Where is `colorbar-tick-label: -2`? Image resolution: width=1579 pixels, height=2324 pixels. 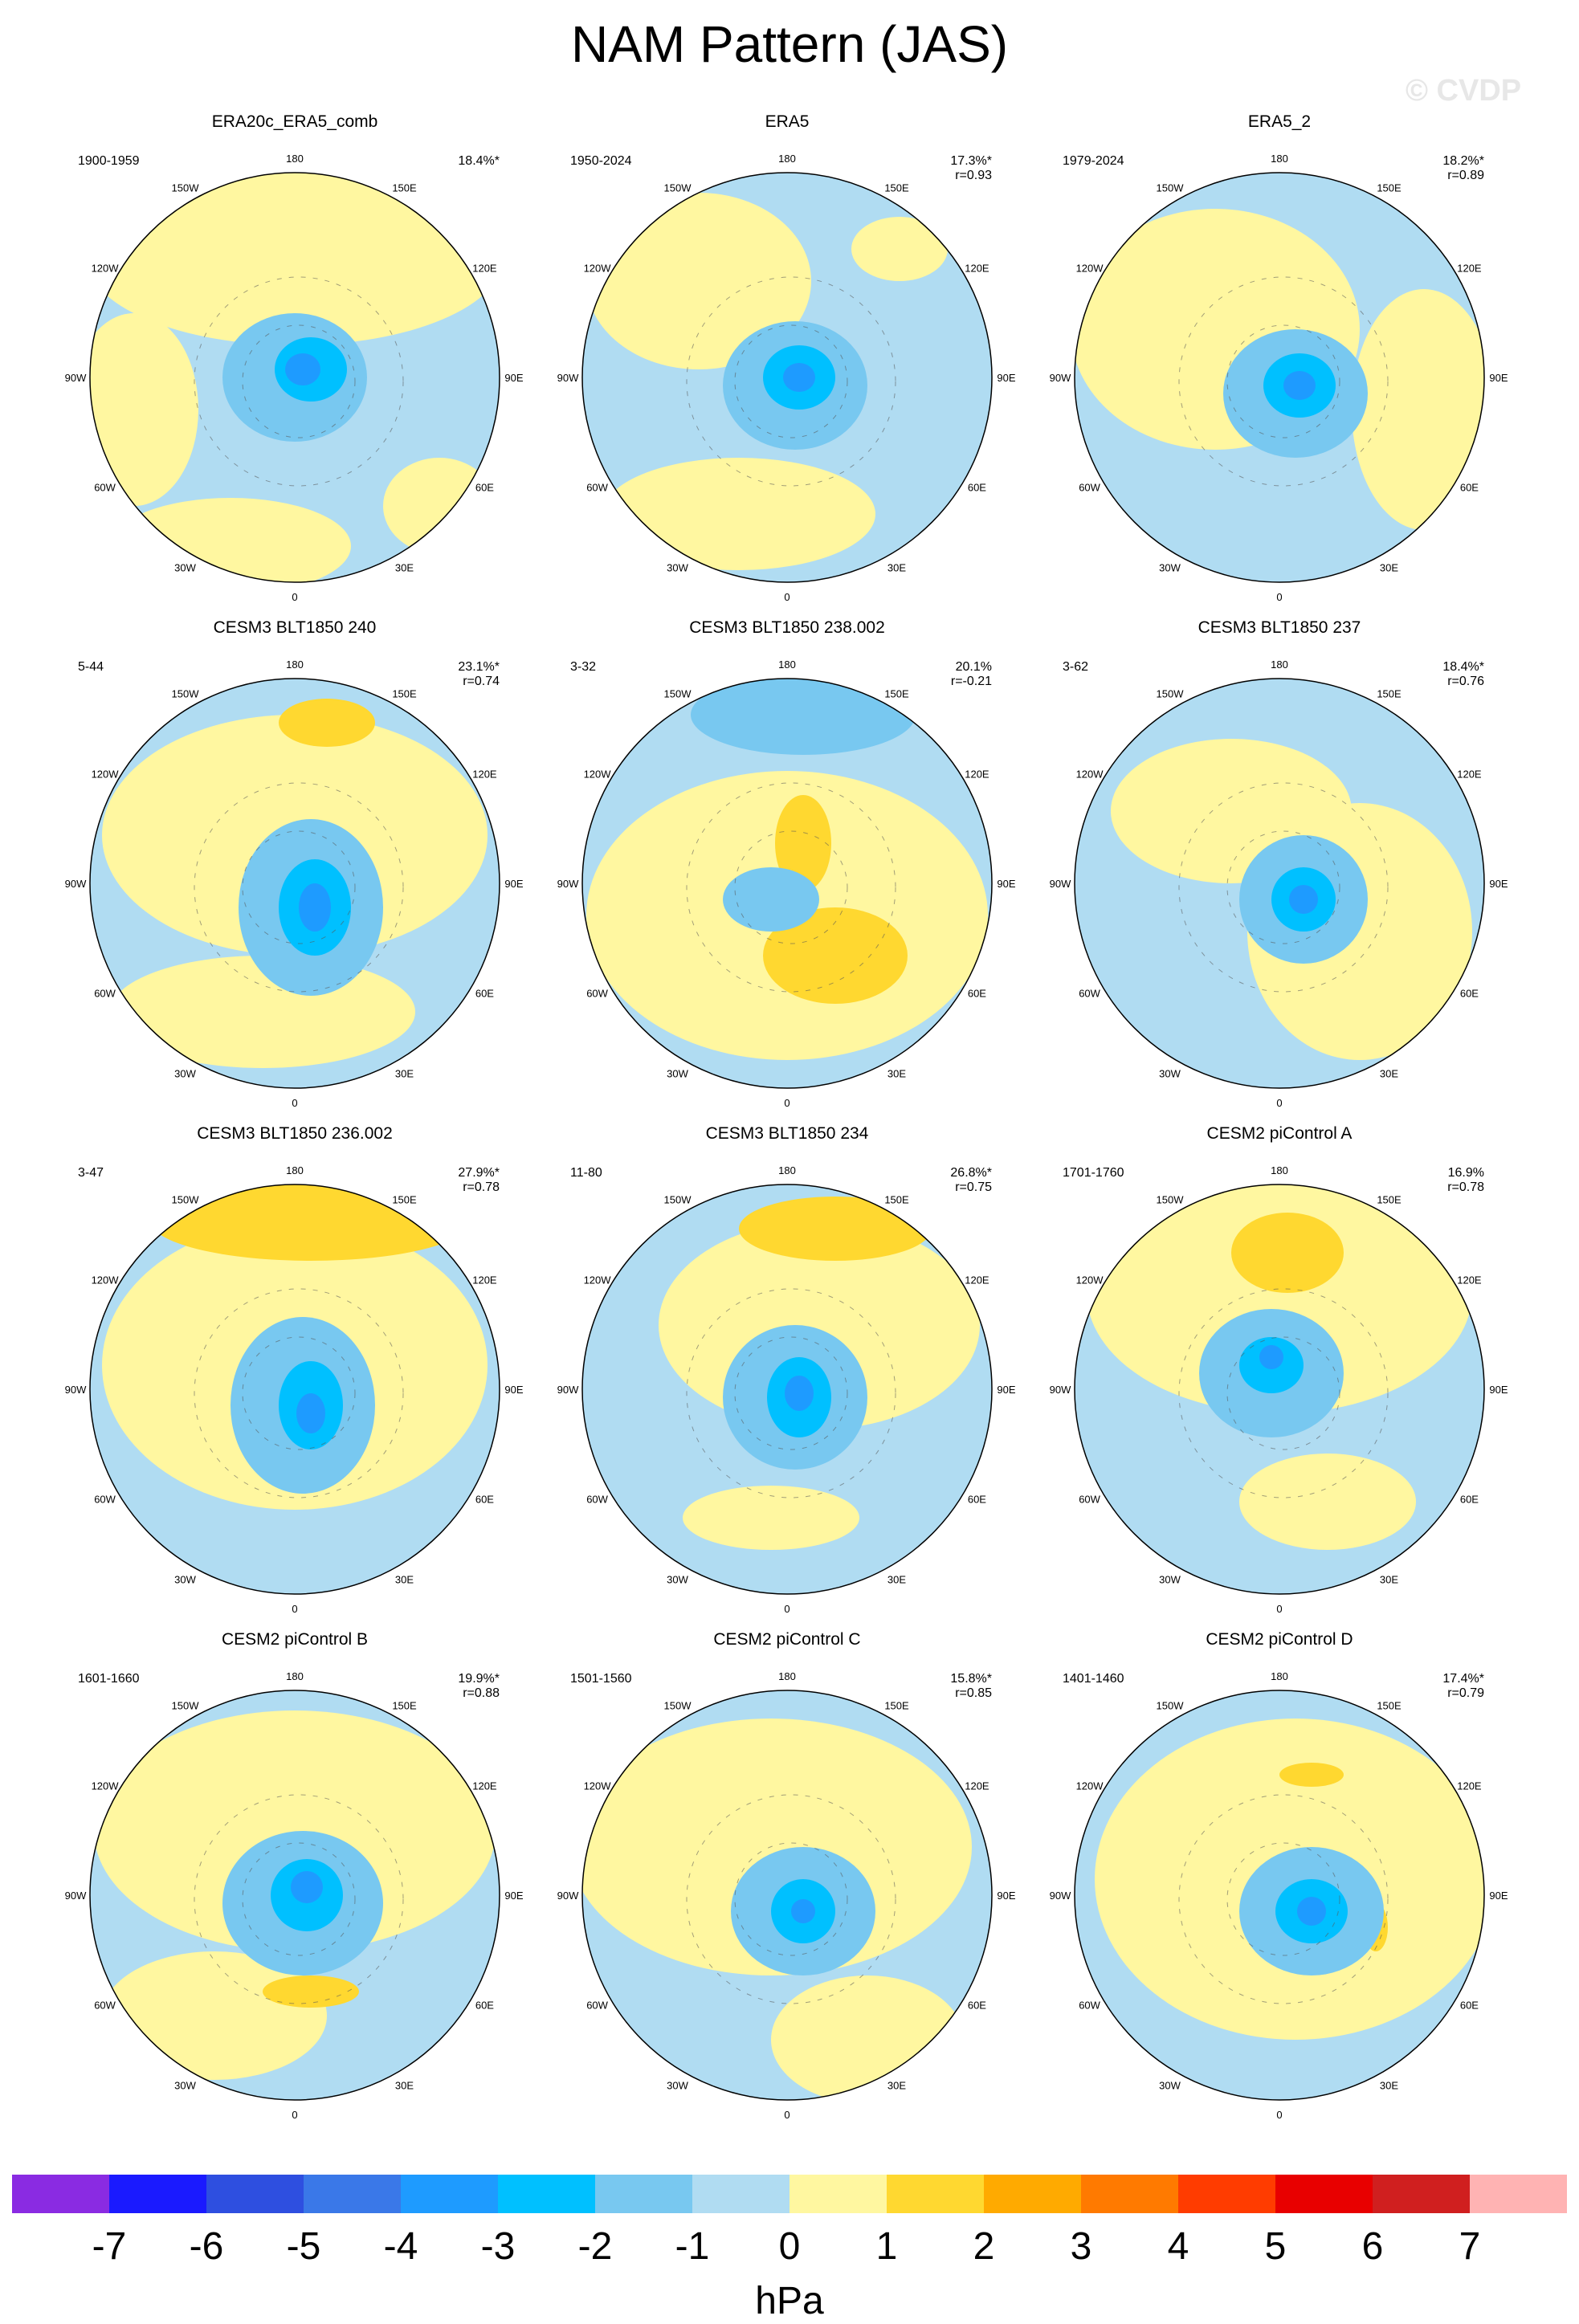
colorbar-tick-label: -2 is located at coordinates (595, 2247).